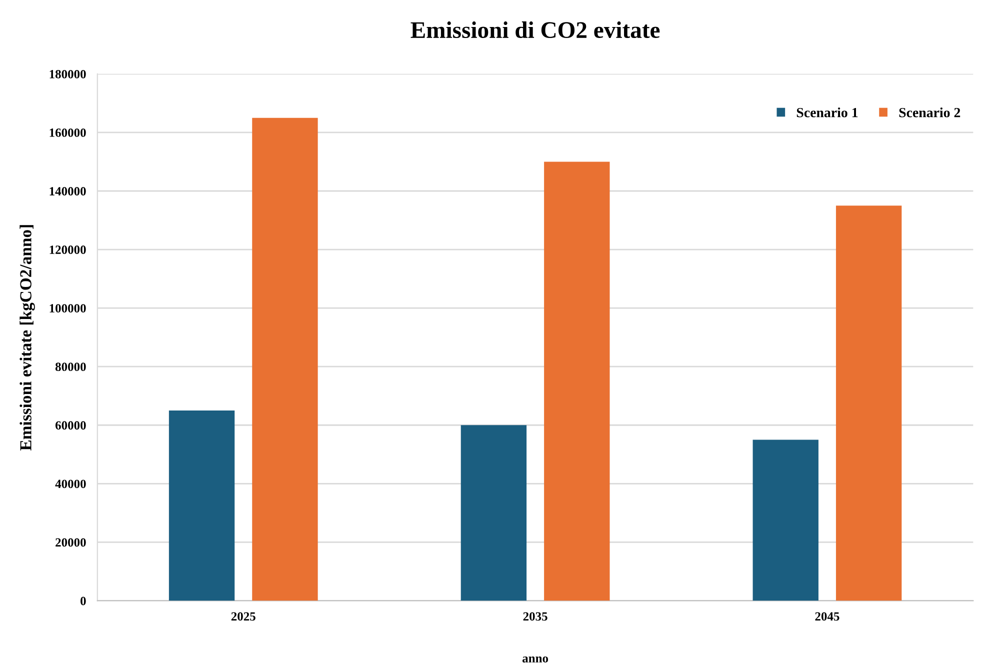 Image resolution: width=984 pixels, height=666 pixels. Describe the element at coordinates (68, 191) in the screenshot. I see `y-tick-label: 140000` at that location.